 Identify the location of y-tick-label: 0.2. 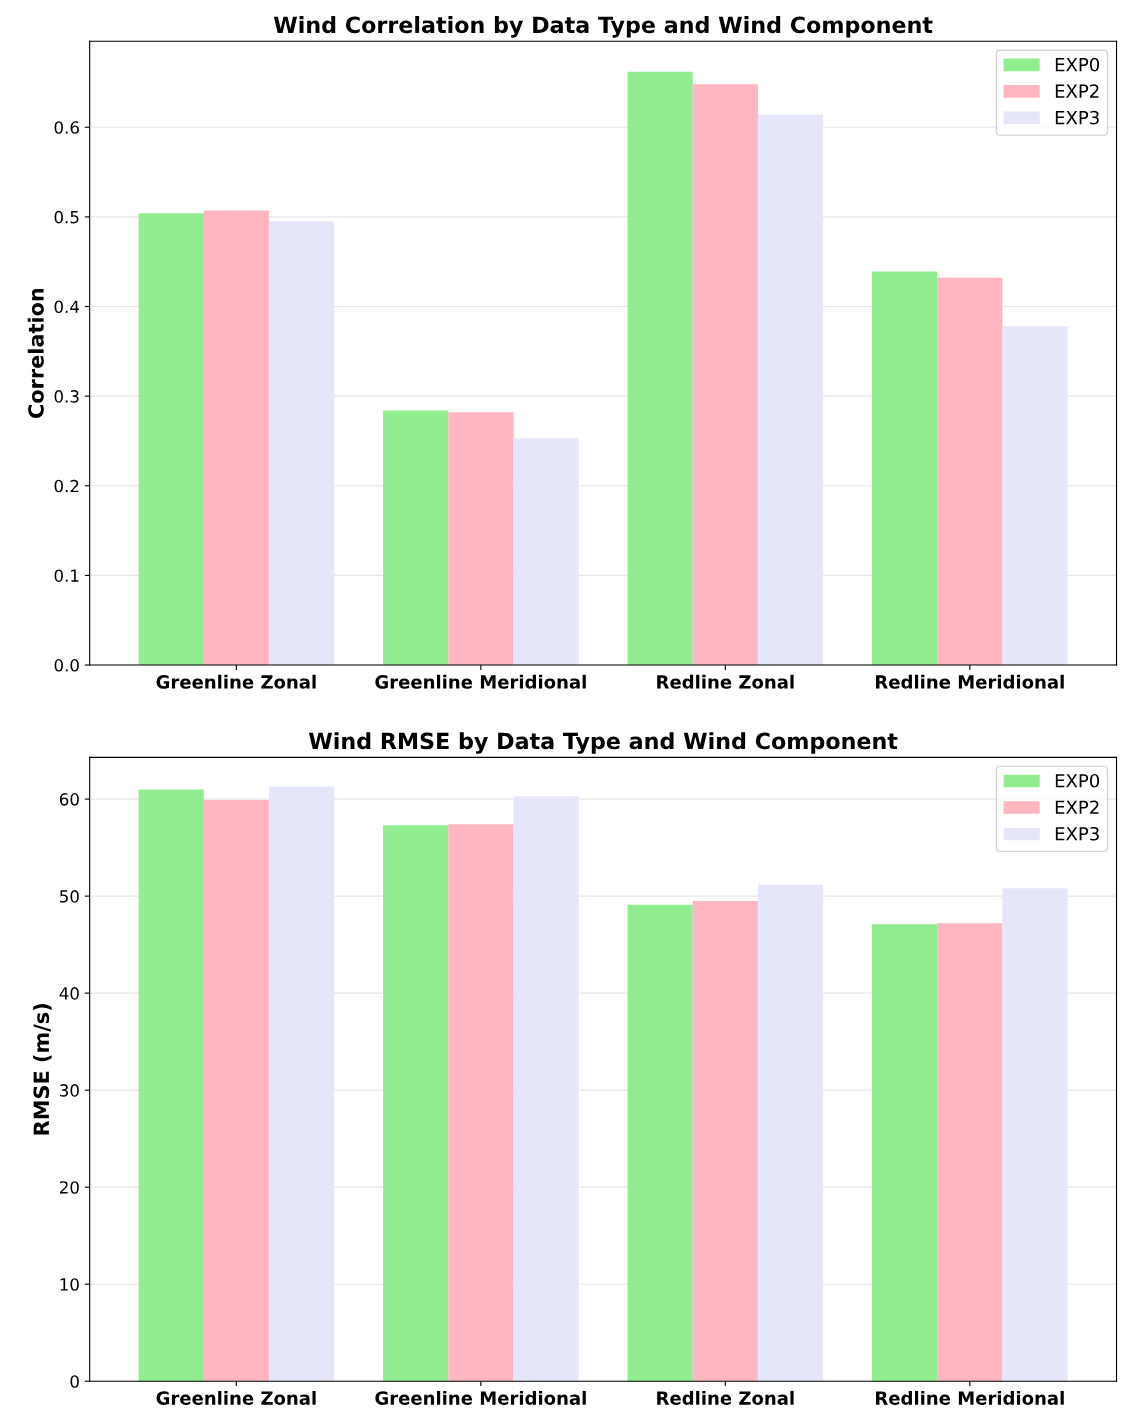
(66, 486).